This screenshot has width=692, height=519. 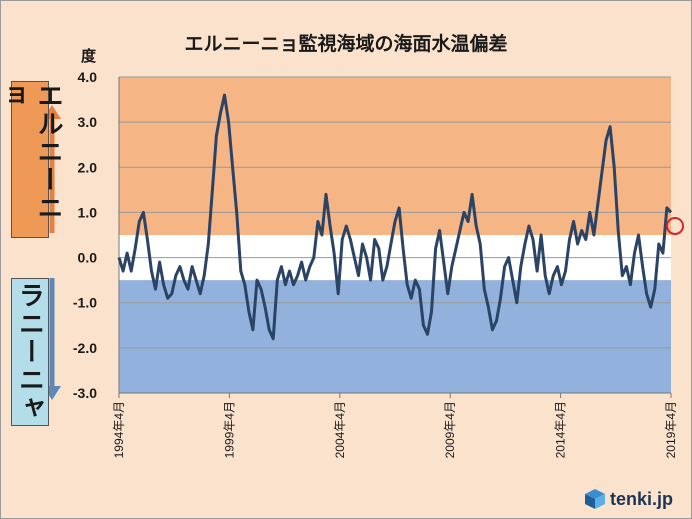 I want to click on y-axis-unit: 度, so click(x=89, y=56).